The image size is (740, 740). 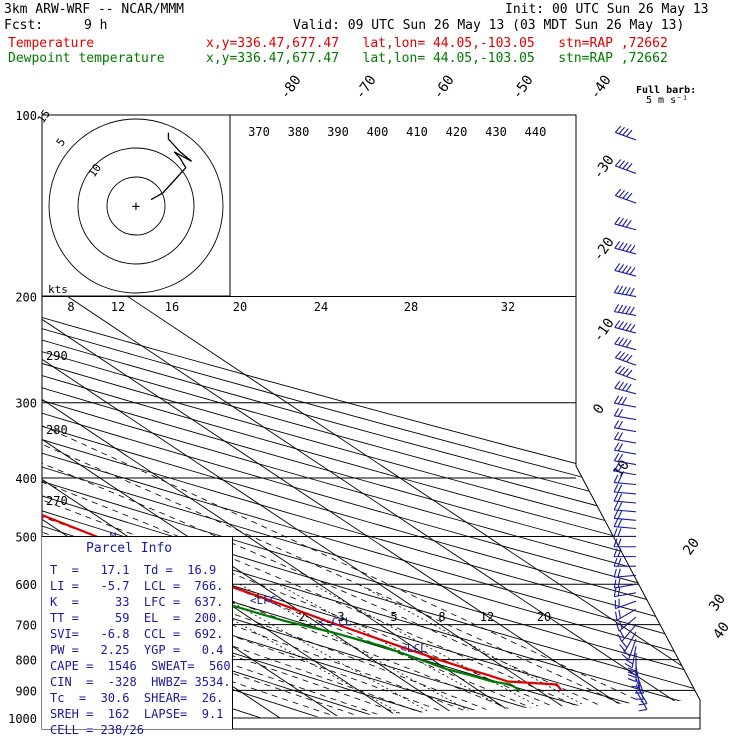 What do you see at coordinates (601, 87) in the screenshot?
I see `isotherm-label: -40` at bounding box center [601, 87].